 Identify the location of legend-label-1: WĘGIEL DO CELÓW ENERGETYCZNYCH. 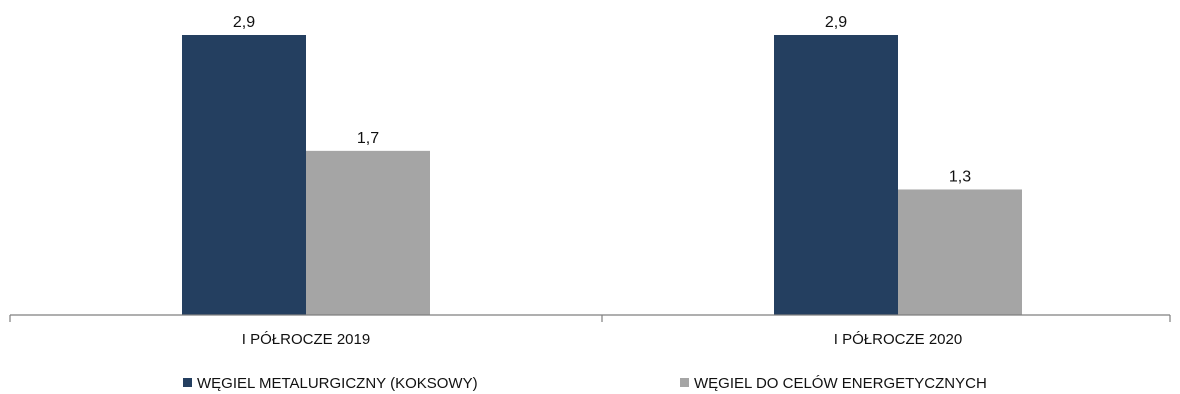
(840, 383).